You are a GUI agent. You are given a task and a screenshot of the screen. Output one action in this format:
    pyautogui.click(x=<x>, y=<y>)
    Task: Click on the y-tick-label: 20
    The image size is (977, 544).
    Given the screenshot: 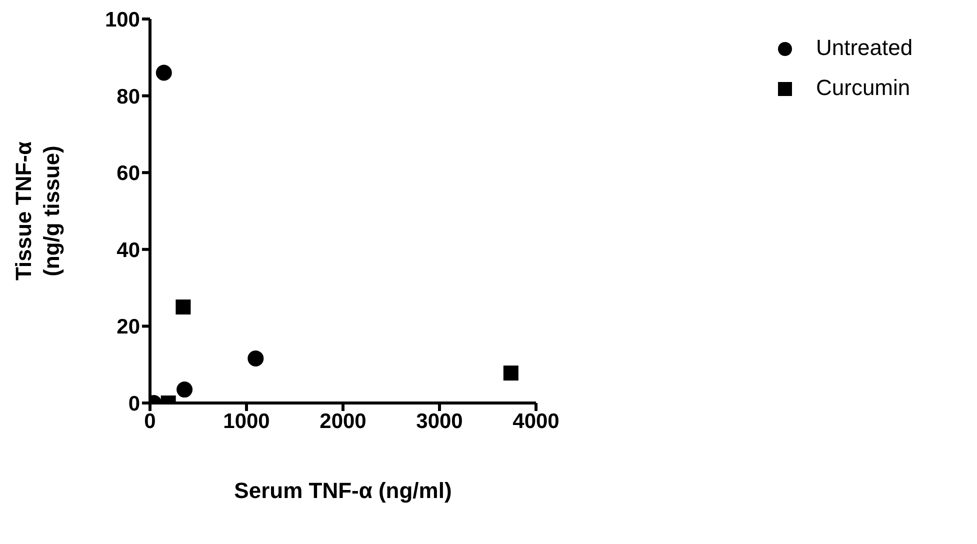 What is the action you would take?
    pyautogui.click(x=128, y=327)
    